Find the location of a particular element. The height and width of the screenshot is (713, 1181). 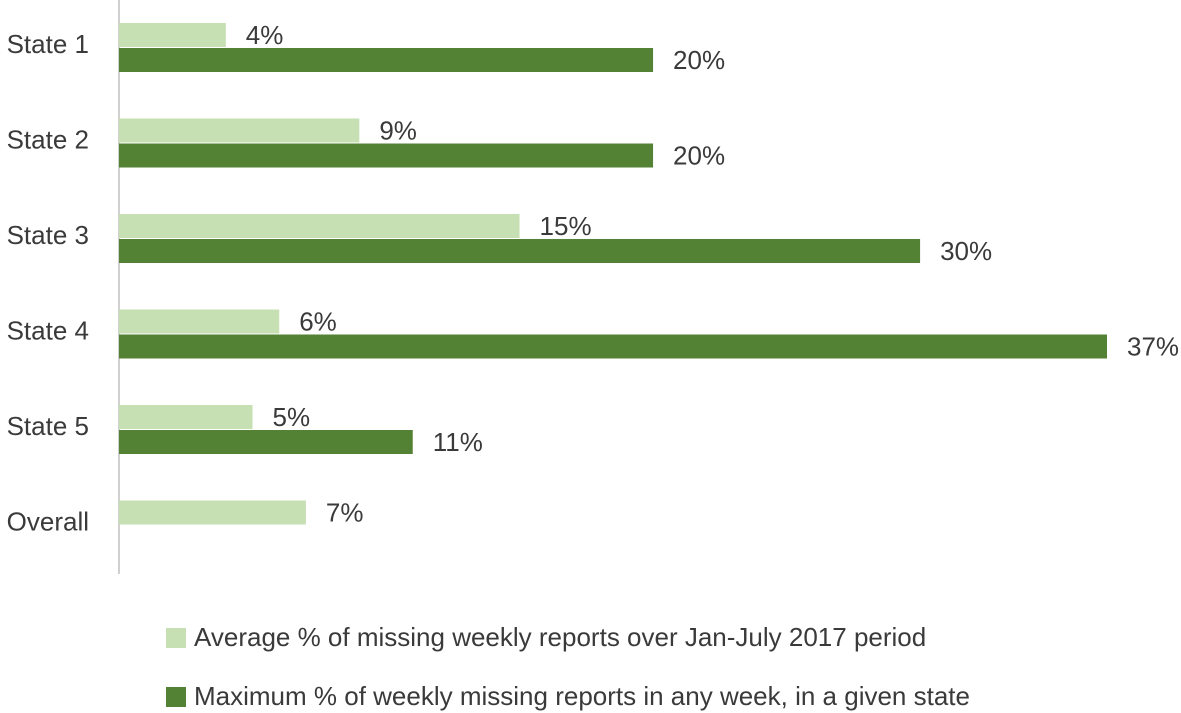

legend-swatch-average is located at coordinates (176, 637).